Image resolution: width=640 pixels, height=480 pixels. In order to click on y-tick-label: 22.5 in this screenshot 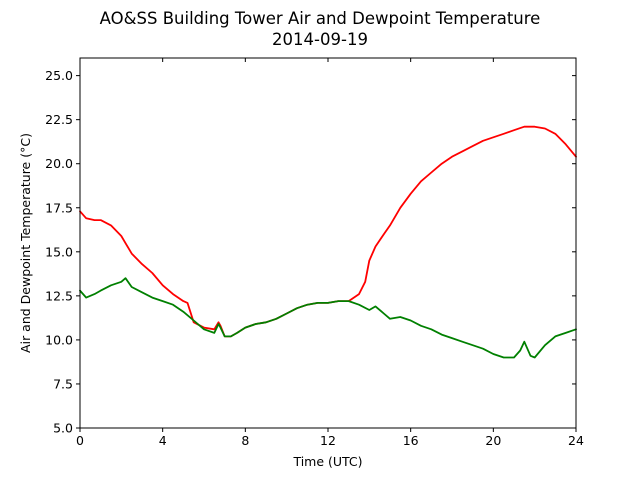, I will do `click(59, 119)`.